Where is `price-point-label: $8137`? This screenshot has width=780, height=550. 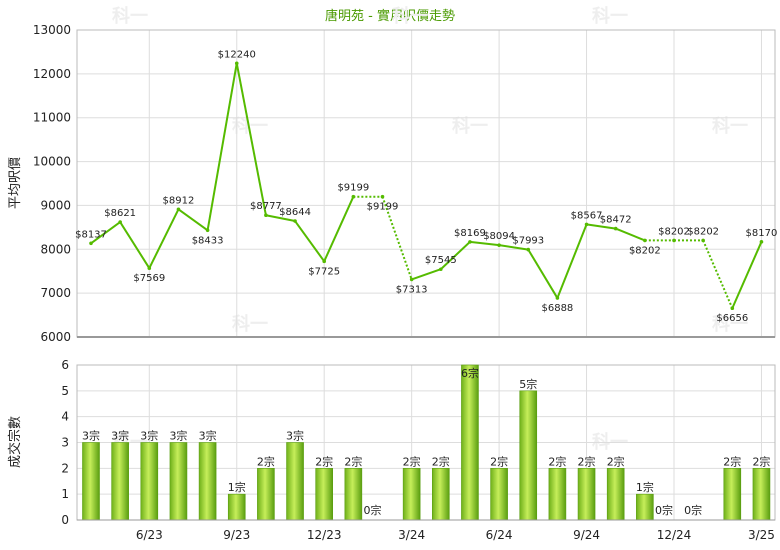 price-point-label: $8137 is located at coordinates (91, 234).